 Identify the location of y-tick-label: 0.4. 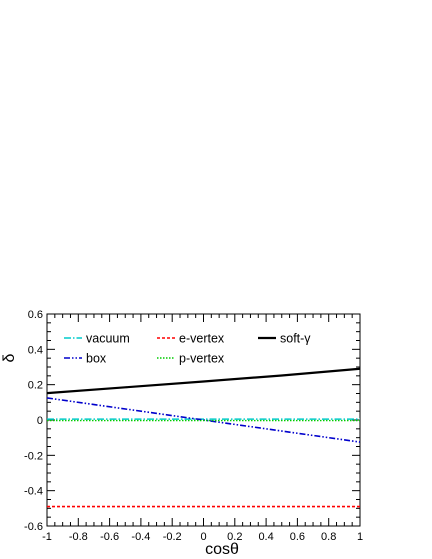
(35, 350).